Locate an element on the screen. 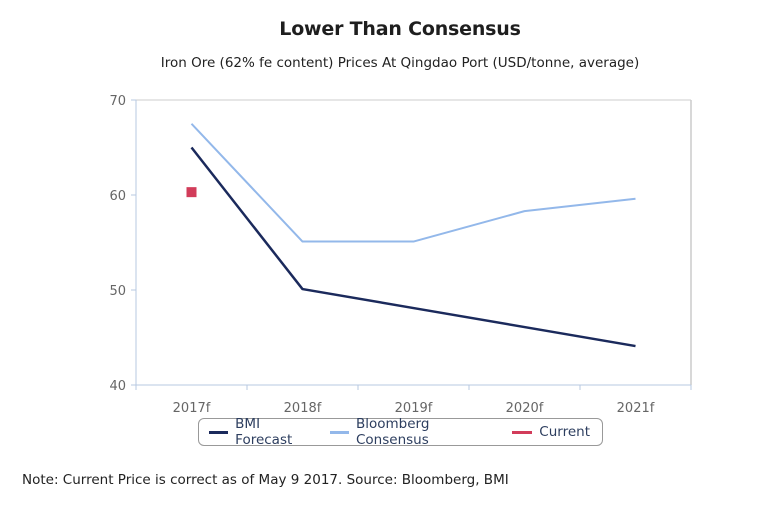  x-tick-label: 2017f is located at coordinates (192, 408).